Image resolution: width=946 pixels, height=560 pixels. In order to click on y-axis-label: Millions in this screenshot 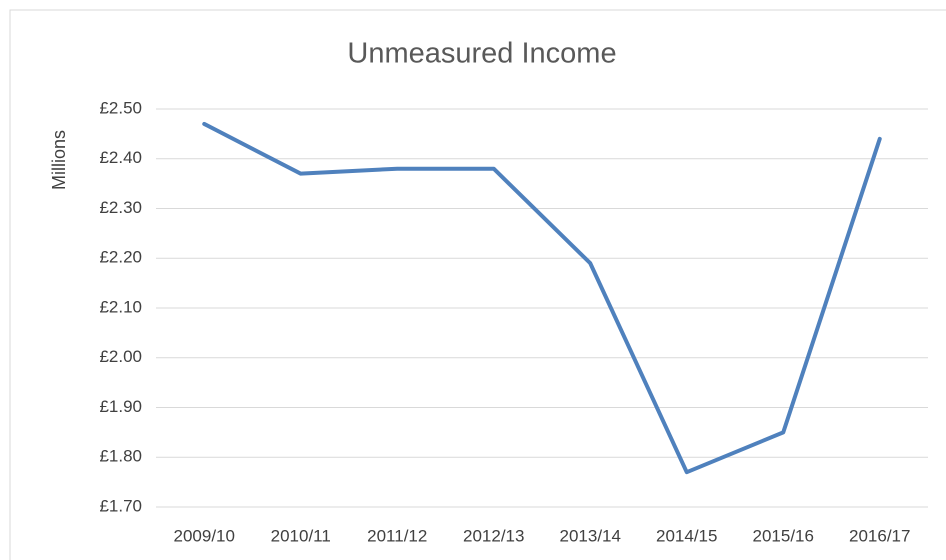, I will do `click(59, 160)`.